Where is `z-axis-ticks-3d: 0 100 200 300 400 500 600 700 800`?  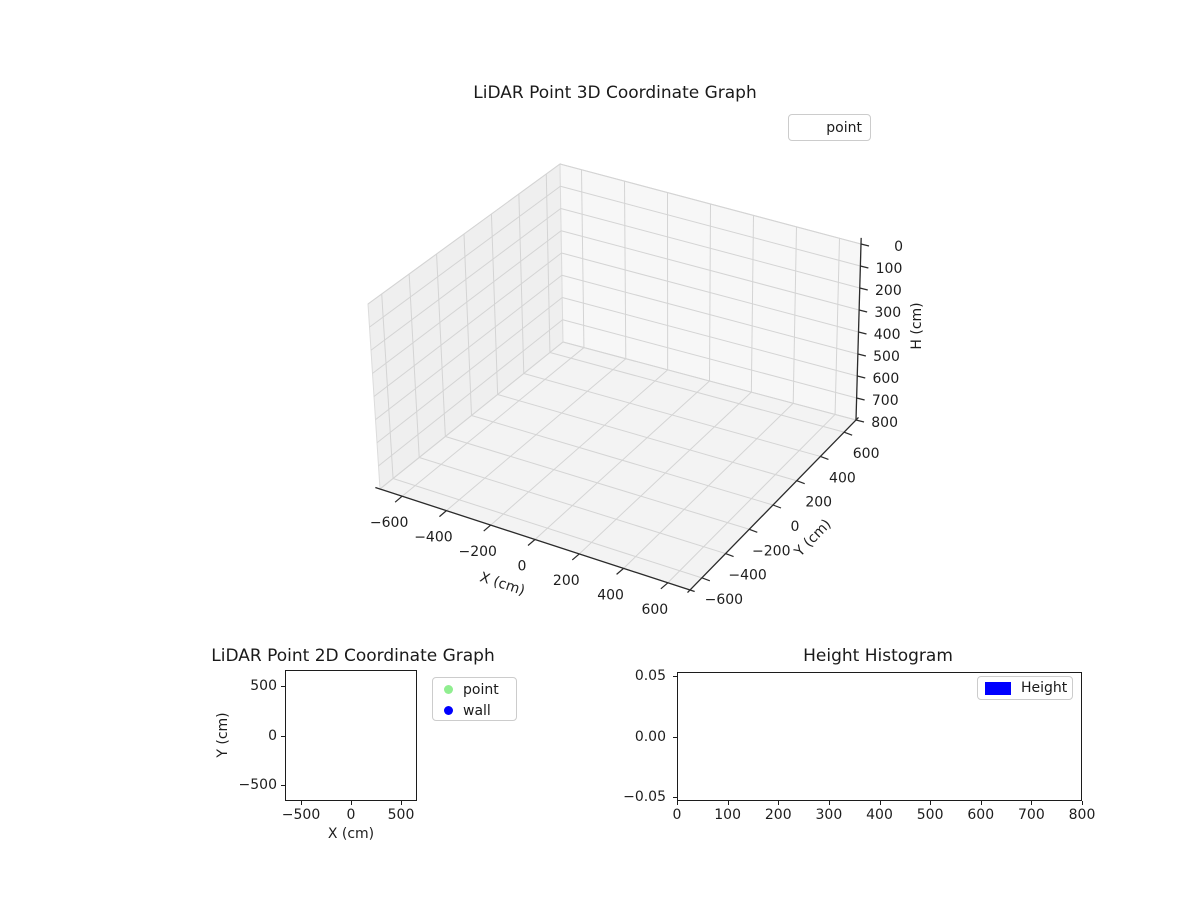 z-axis-ticks-3d: 0 100 200 300 400 500 600 700 800 is located at coordinates (879, 335).